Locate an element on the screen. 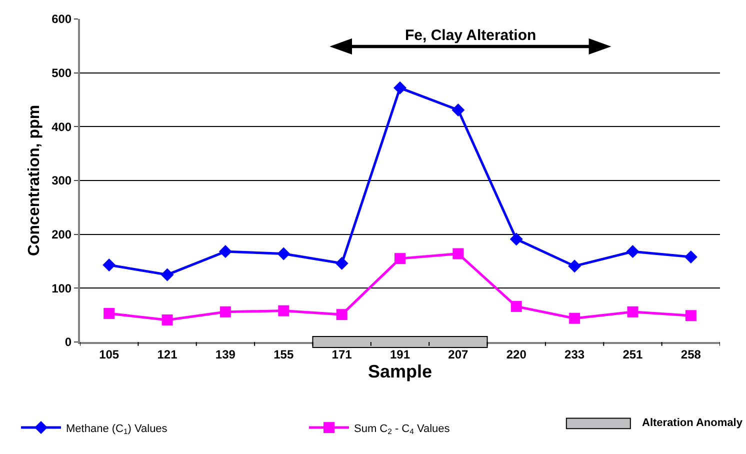 The height and width of the screenshot is (454, 746). x-tick-label: 105 is located at coordinates (109, 354).